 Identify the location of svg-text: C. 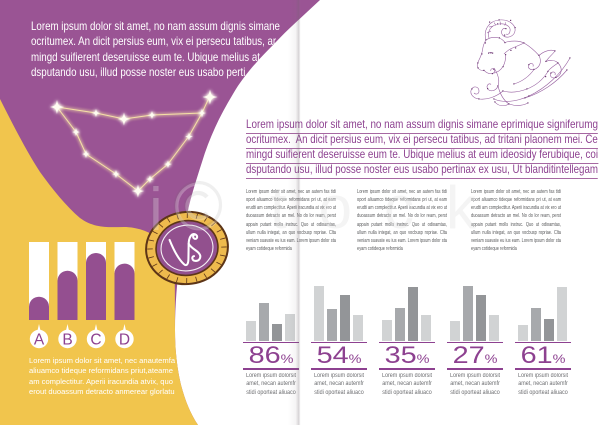
(95, 340).